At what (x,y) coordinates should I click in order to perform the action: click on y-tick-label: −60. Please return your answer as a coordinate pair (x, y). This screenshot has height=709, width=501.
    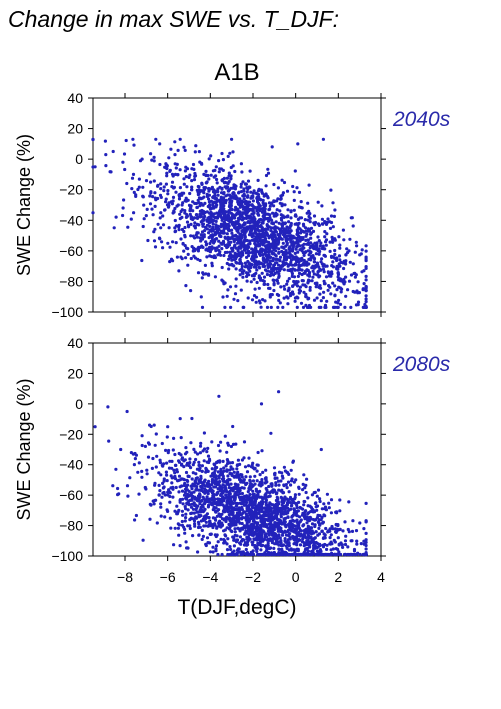
    Looking at the image, I should click on (71, 495).